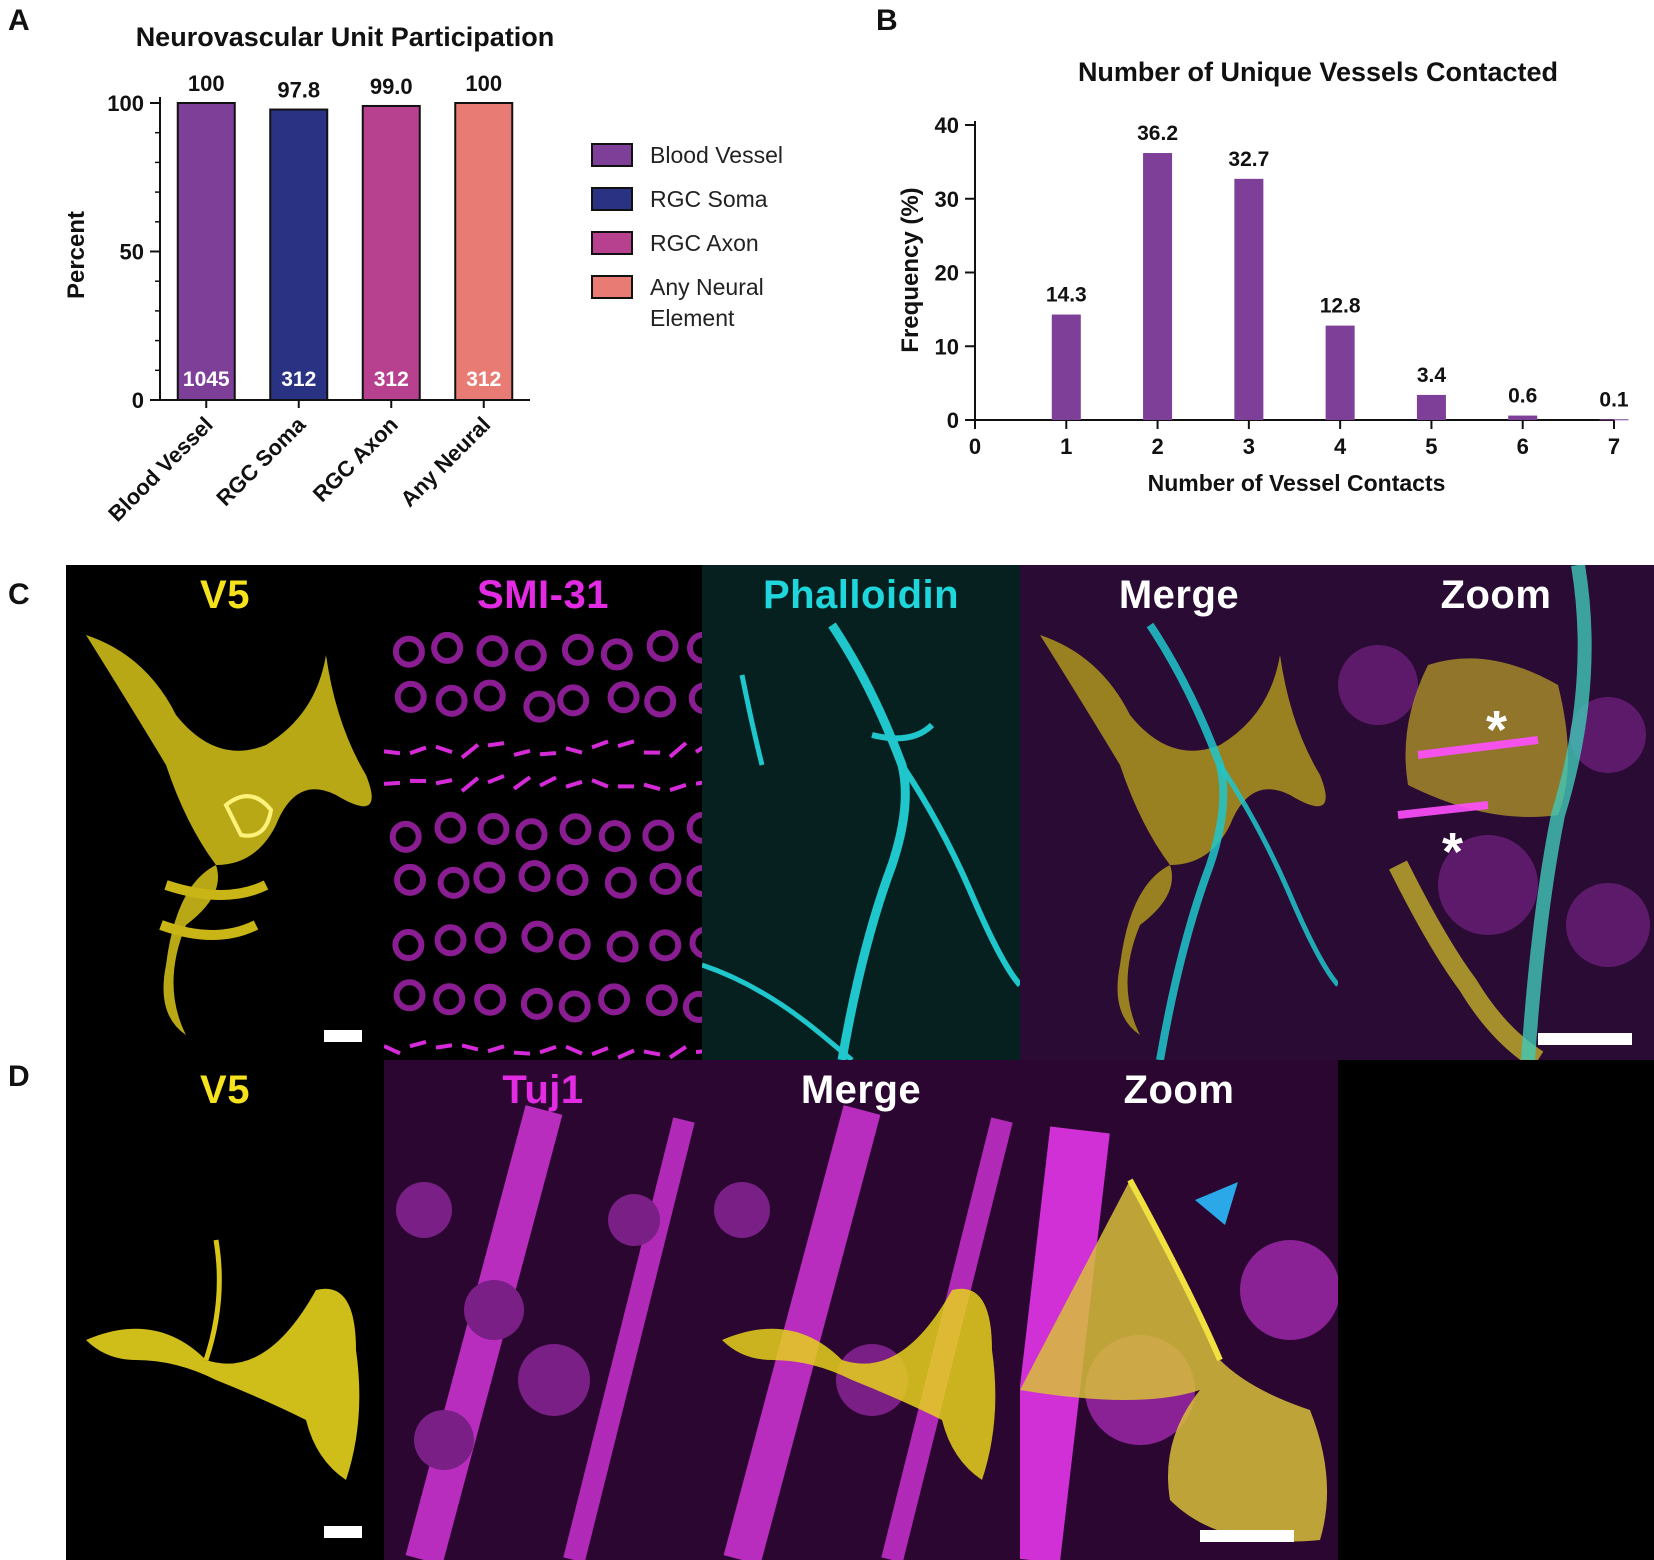  I want to click on chart-b-ytick-label: 40, so click(947, 125).